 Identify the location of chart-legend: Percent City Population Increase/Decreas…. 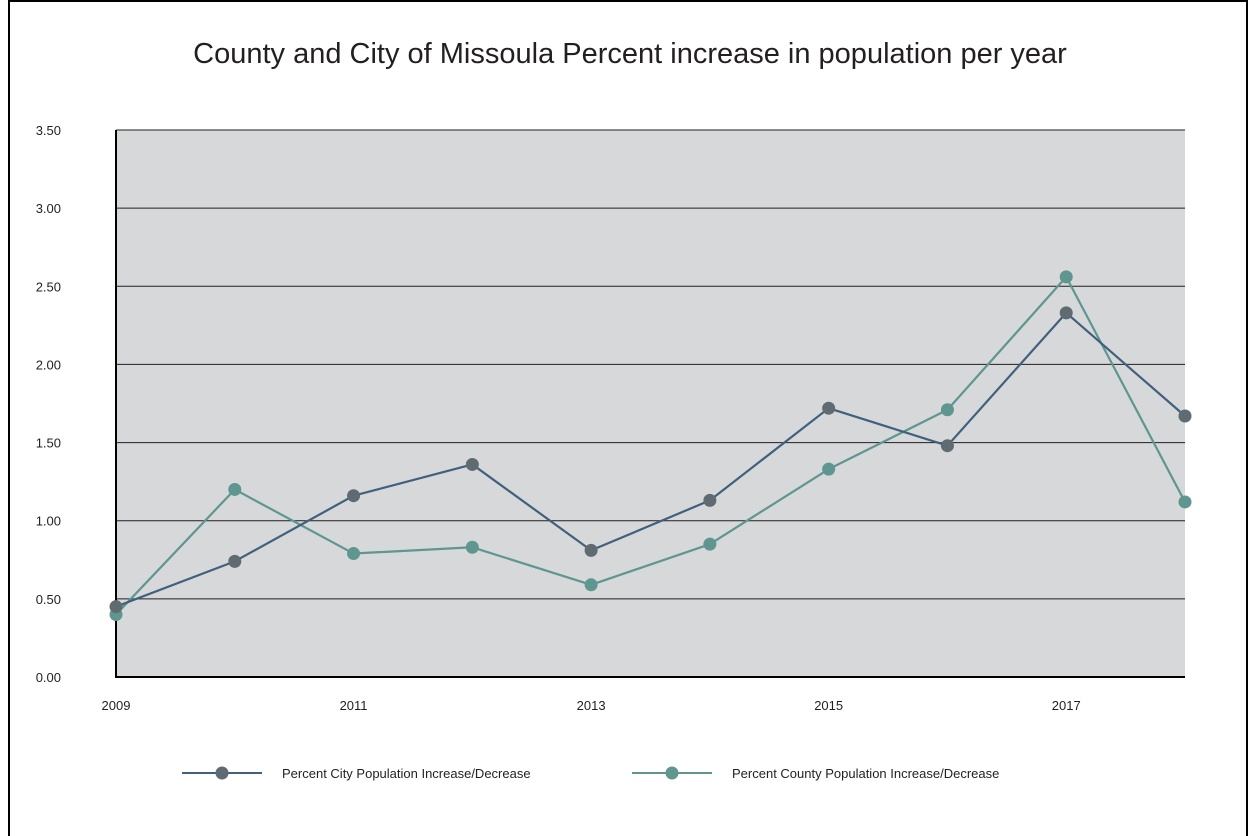
(625, 773).